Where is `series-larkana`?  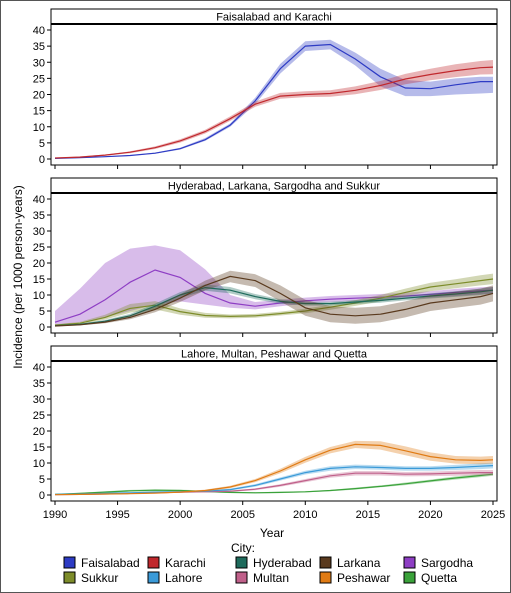 series-larkana is located at coordinates (274, 298).